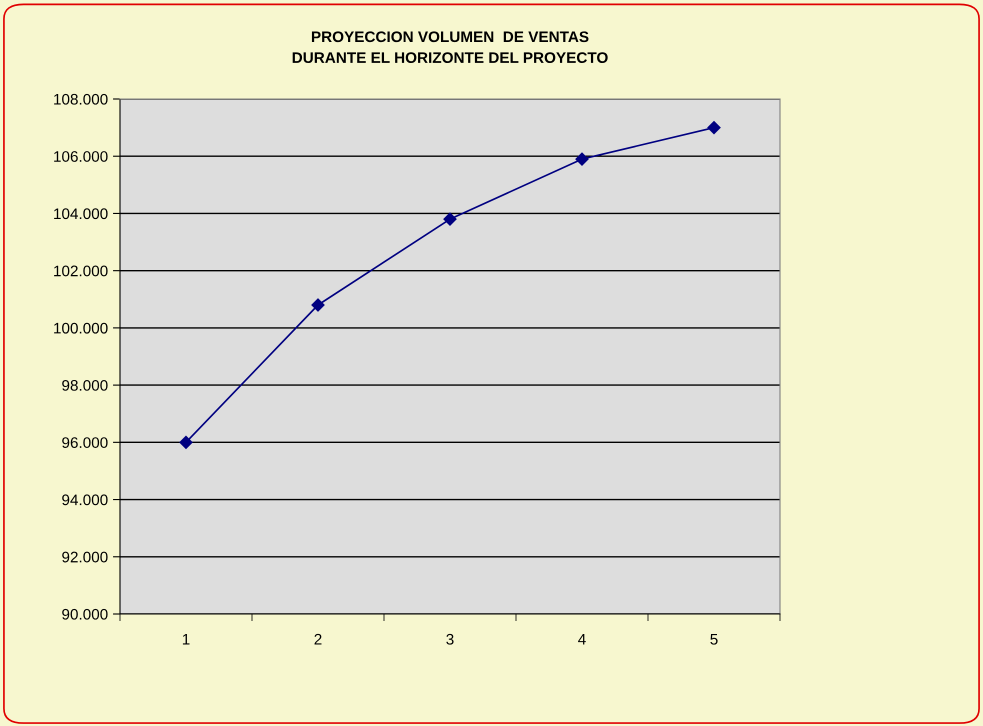  Describe the element at coordinates (81, 99) in the screenshot. I see `y-tick-label: 108.000` at that location.